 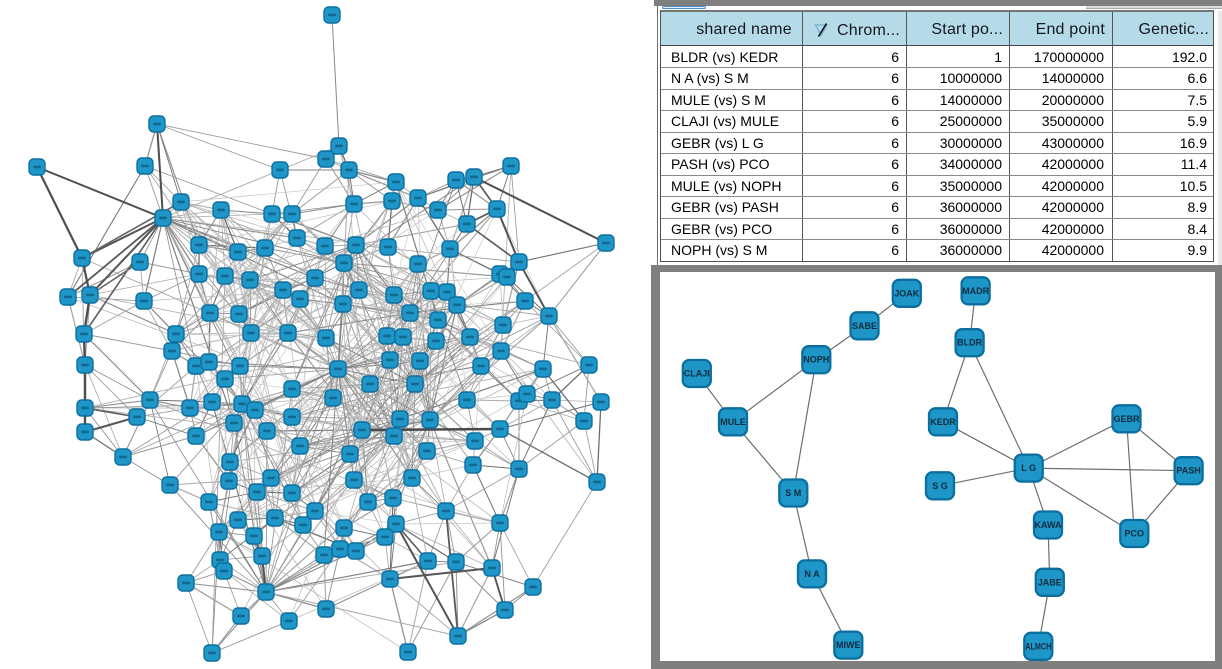 I want to click on svg-text: N A, so click(x=812, y=573).